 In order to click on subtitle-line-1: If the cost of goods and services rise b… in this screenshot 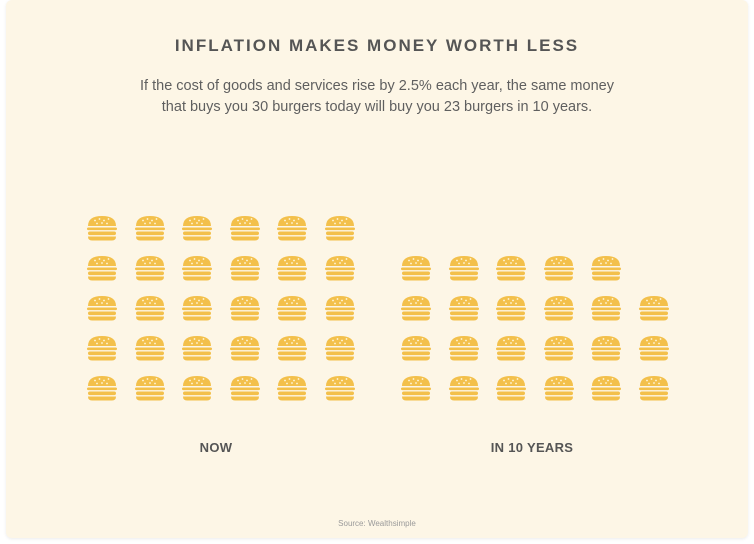, I will do `click(377, 86)`.